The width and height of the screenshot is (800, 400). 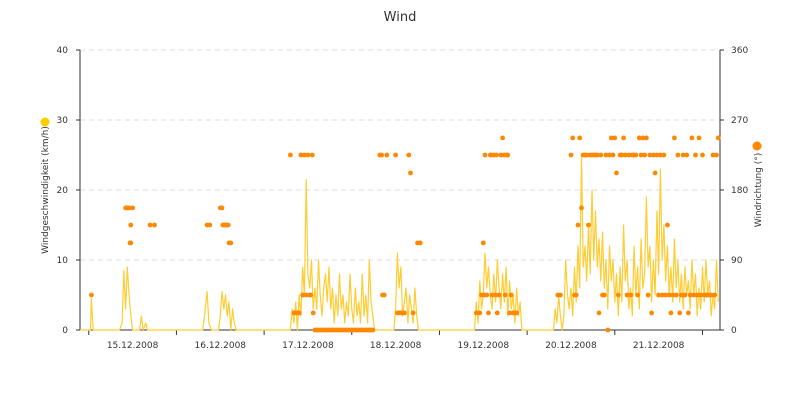 I want to click on right-tick-label: 360, so click(x=739, y=51).